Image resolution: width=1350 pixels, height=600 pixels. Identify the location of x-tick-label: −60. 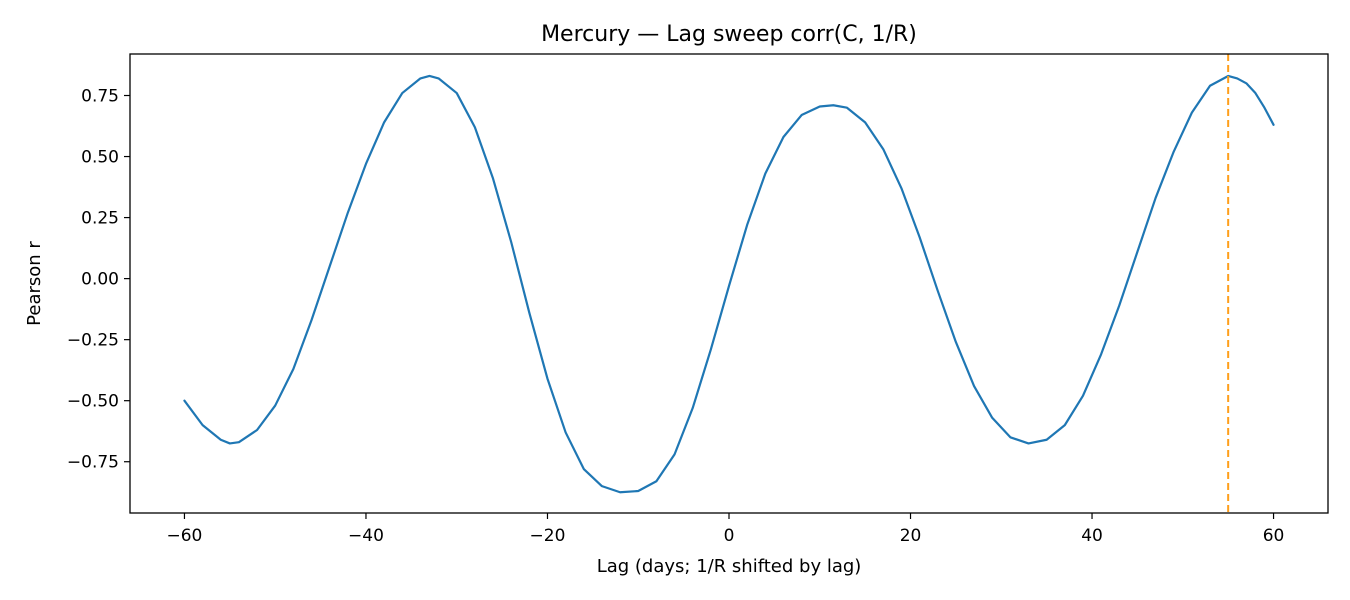
(185, 536).